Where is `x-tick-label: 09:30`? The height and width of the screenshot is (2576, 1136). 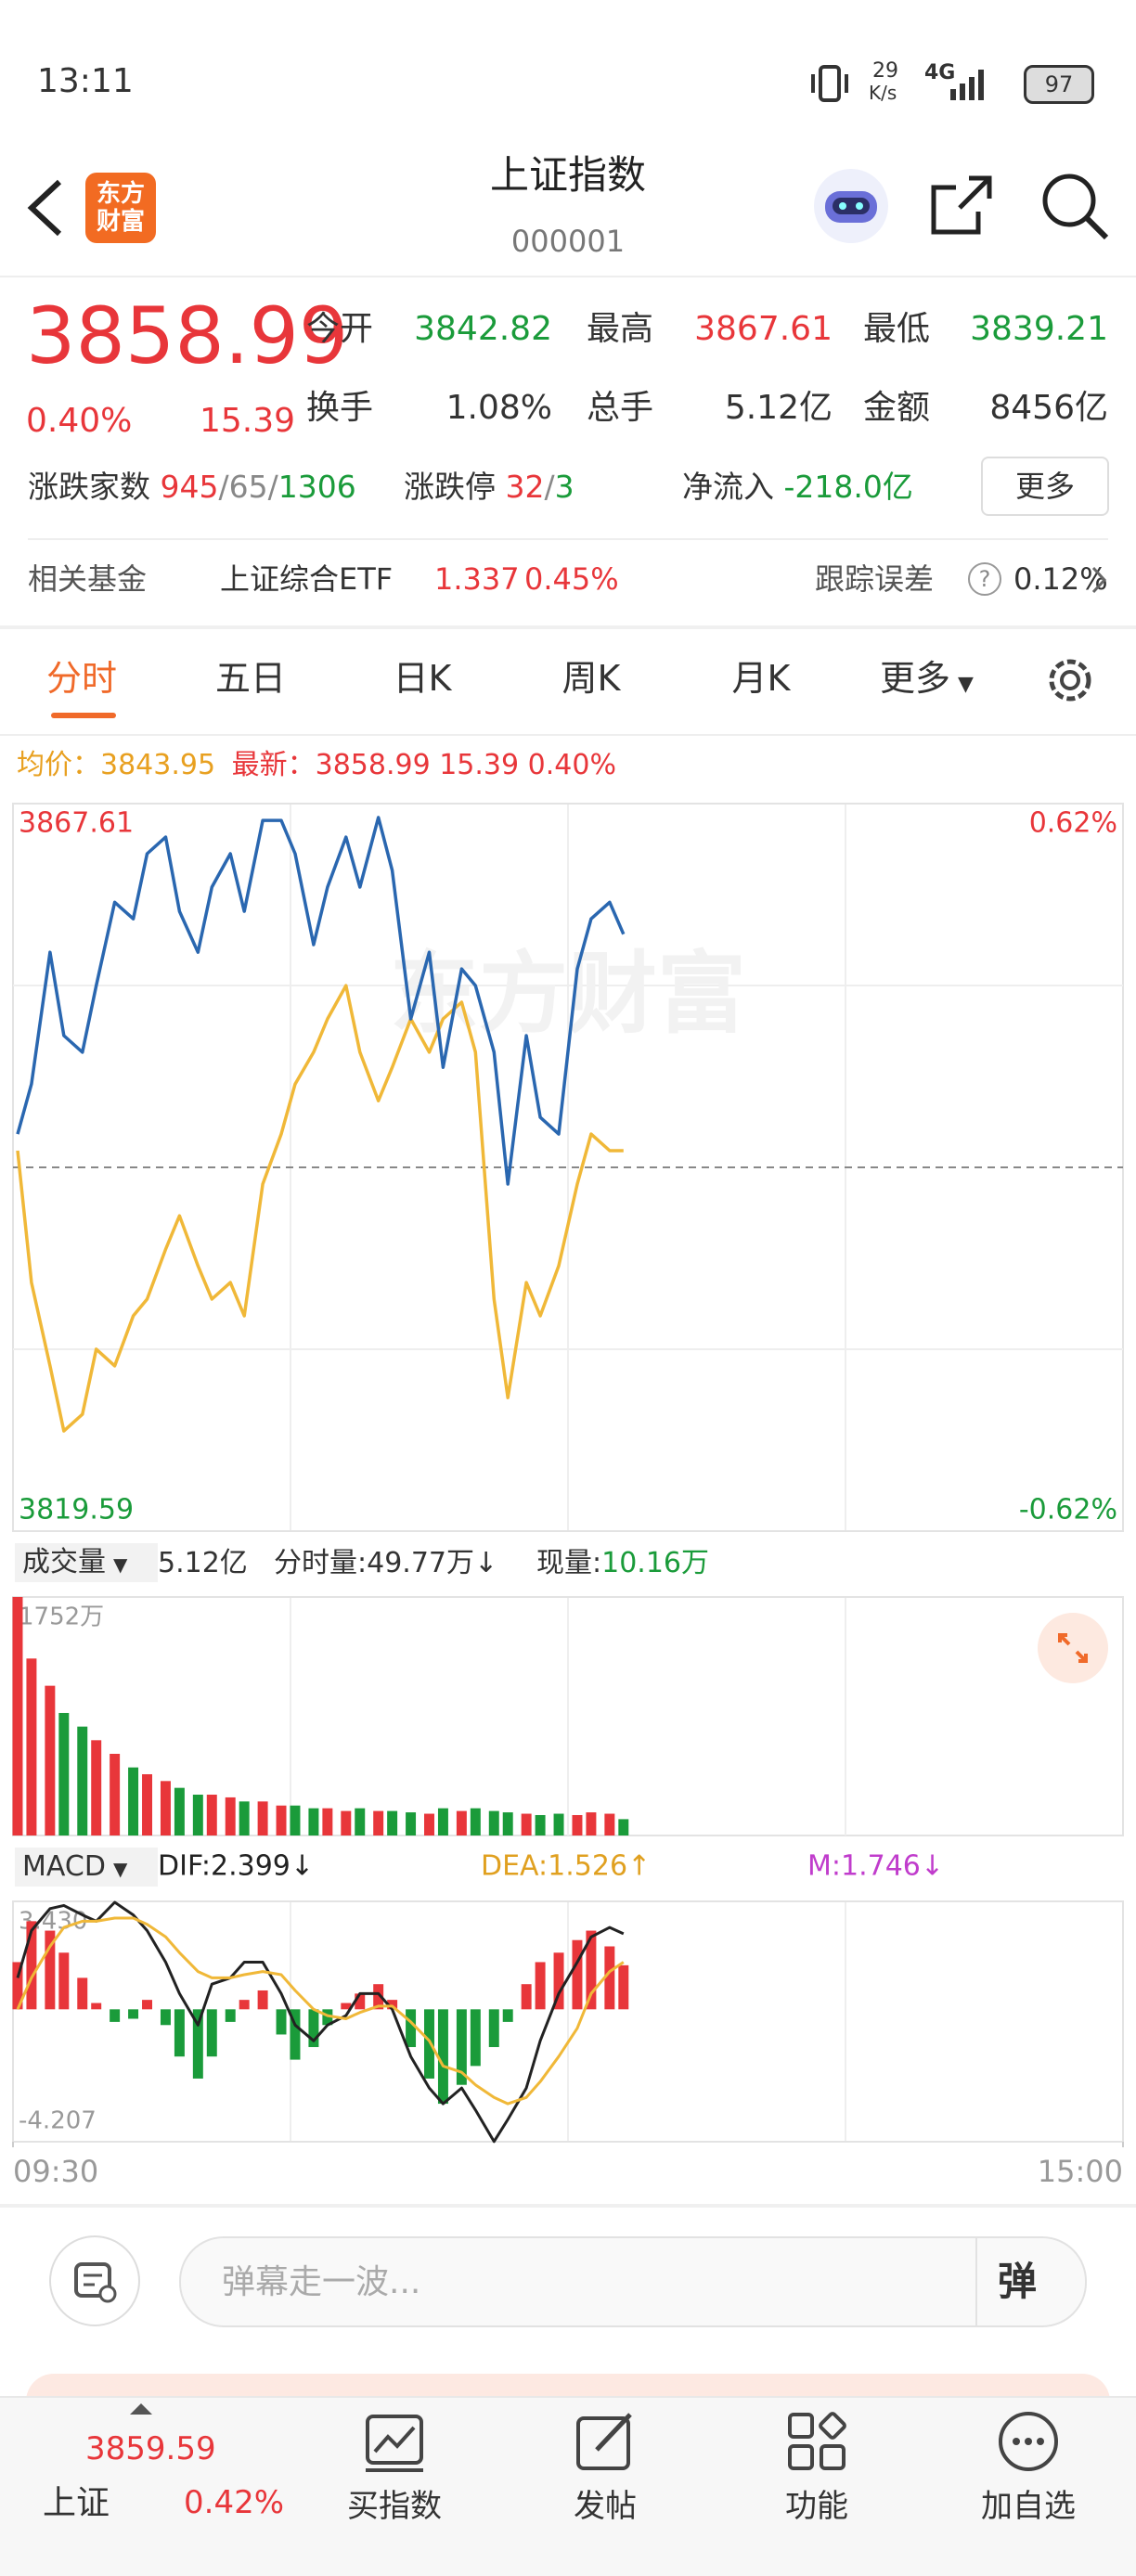 x-tick-label: 09:30 is located at coordinates (55, 2171).